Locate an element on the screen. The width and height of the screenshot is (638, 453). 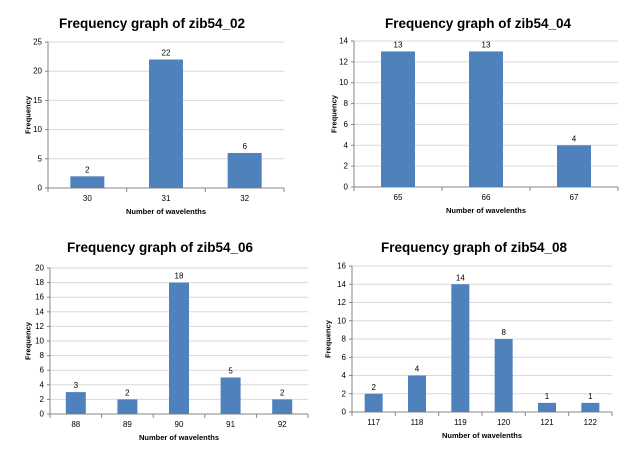
x-tick-label: 121 is located at coordinates (547, 422).